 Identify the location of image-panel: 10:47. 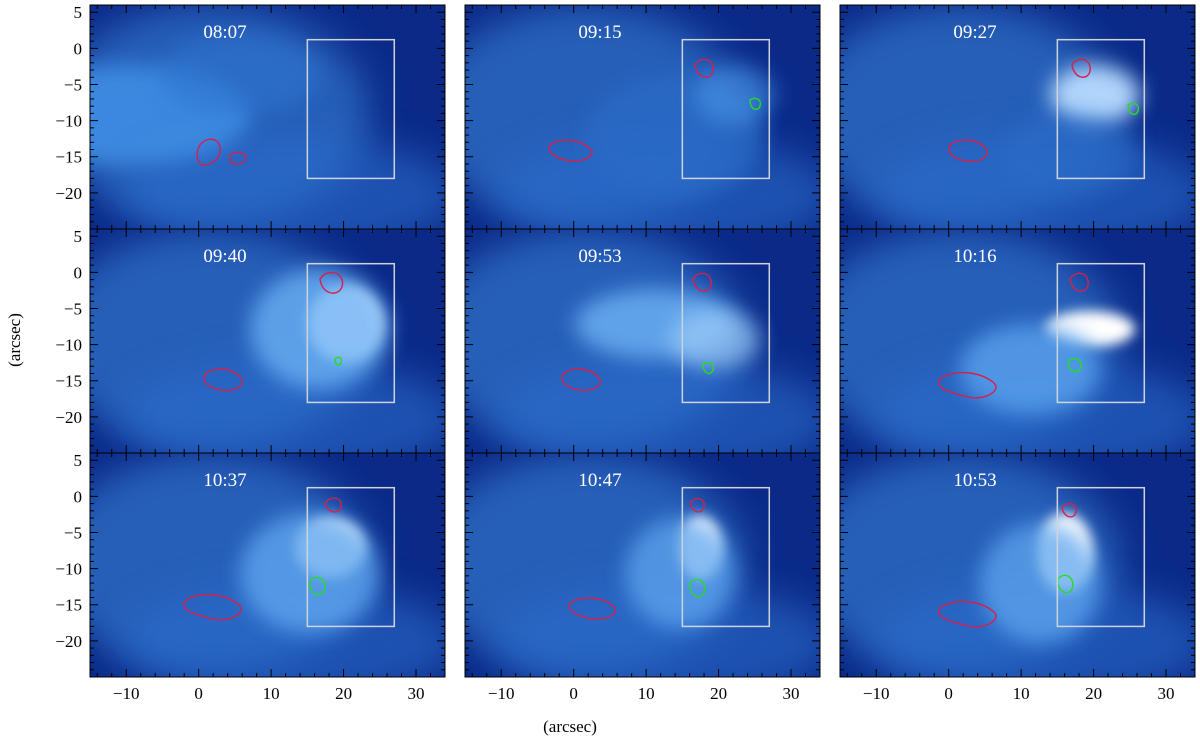
(642, 565).